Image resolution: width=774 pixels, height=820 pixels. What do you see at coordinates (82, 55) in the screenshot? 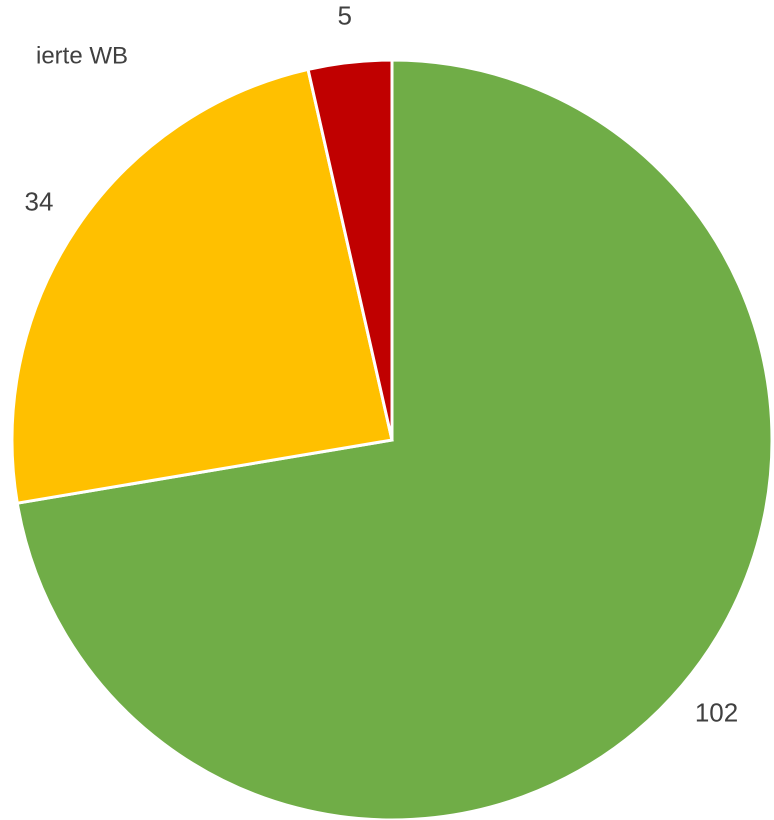
I see `legend-fragment: ierte WB` at bounding box center [82, 55].